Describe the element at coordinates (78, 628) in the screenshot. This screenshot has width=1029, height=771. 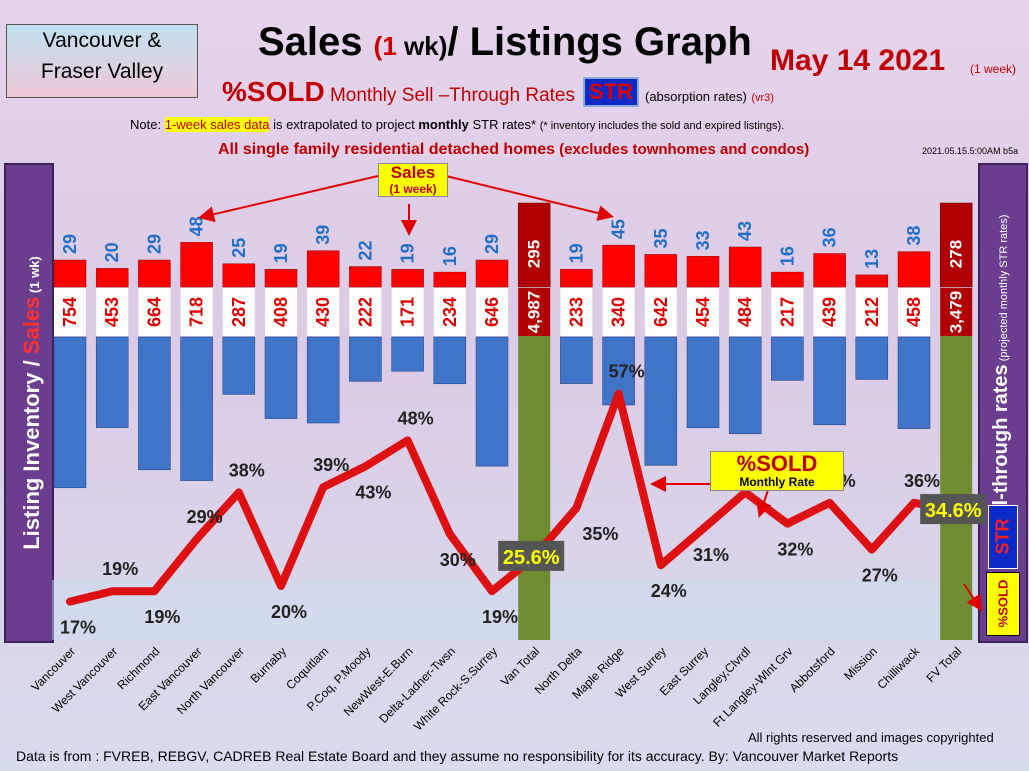
I see `str-value-label: 17%` at that location.